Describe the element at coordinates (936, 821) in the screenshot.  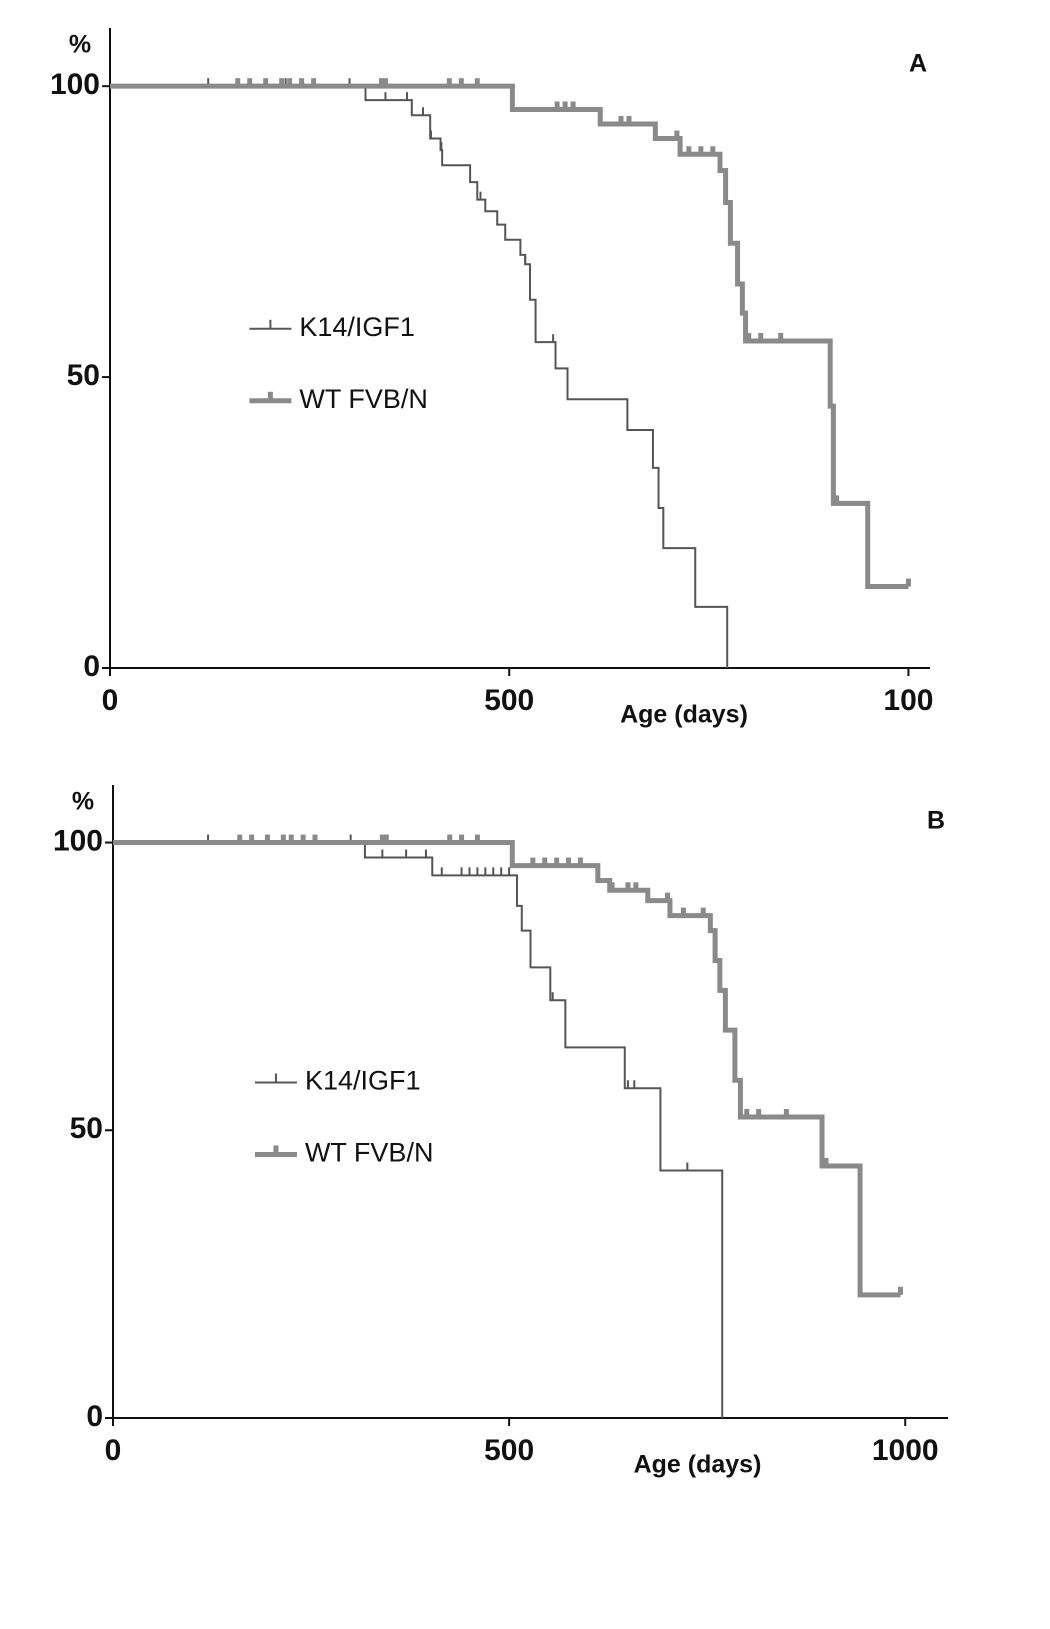
I see `panel-label: B` at that location.